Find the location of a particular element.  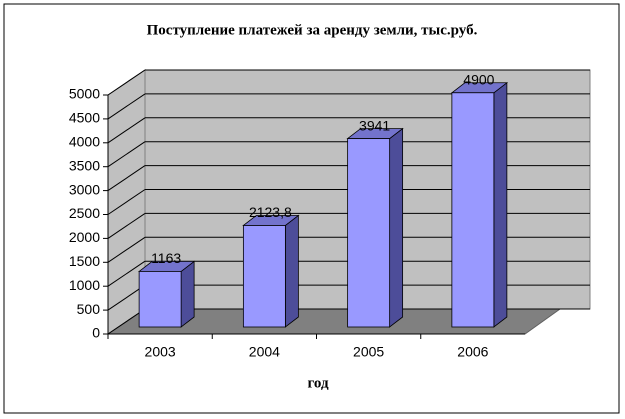

x-tick-label: 2005 is located at coordinates (368, 352).